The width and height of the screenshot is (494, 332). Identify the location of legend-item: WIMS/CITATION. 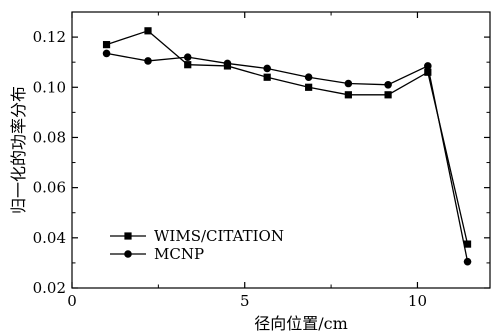
(197, 236).